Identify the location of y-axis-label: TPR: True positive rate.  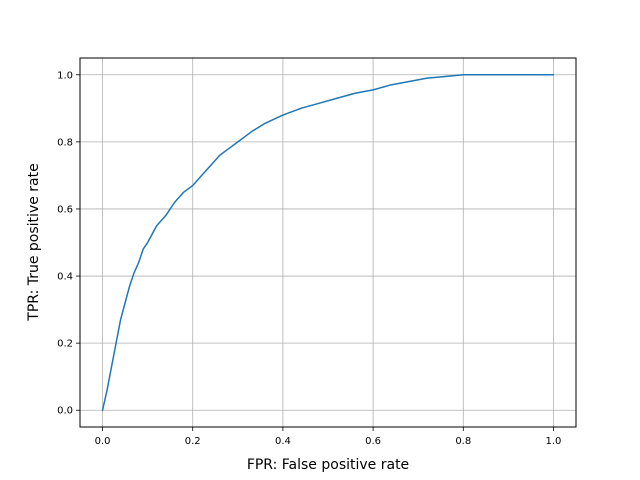
(34, 242).